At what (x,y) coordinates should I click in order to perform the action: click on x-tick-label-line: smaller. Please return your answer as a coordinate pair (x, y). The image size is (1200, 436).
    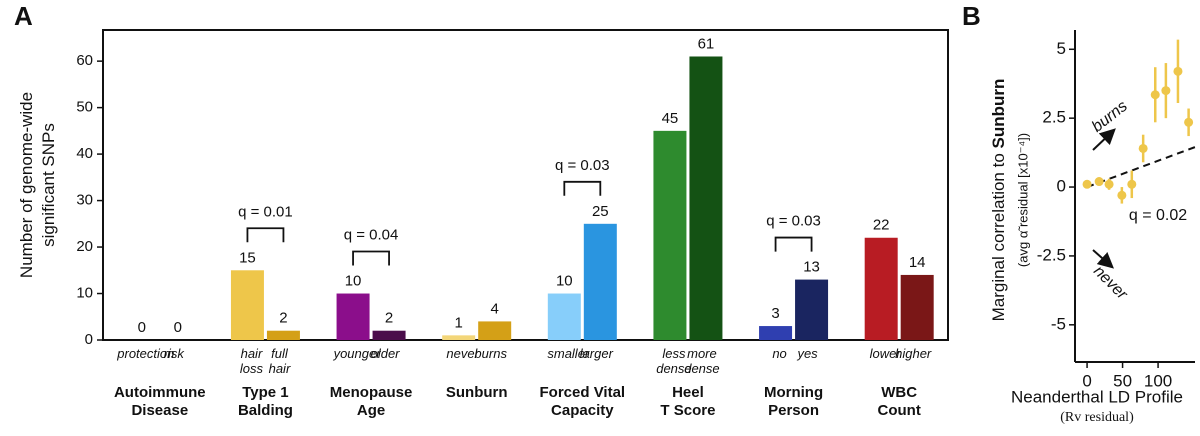
    Looking at the image, I should click on (568, 353).